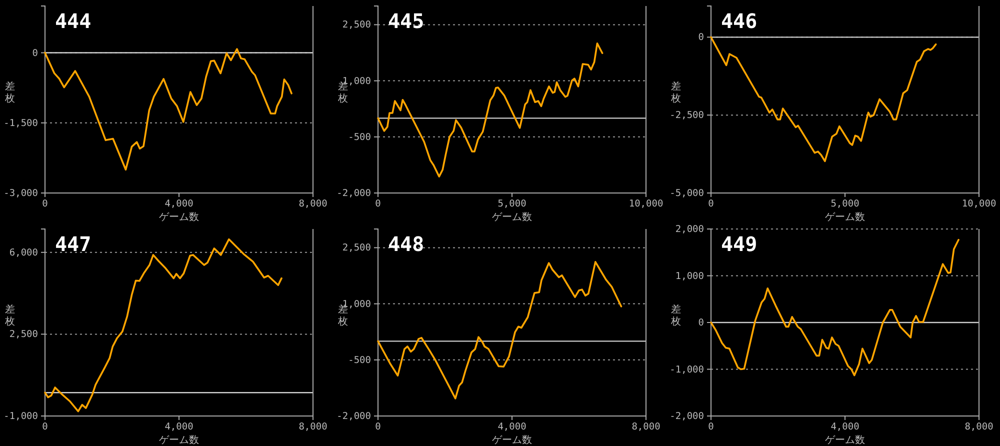 The image size is (1000, 446). Describe the element at coordinates (73, 21) in the screenshot. I see `chart-title: 444` at that location.